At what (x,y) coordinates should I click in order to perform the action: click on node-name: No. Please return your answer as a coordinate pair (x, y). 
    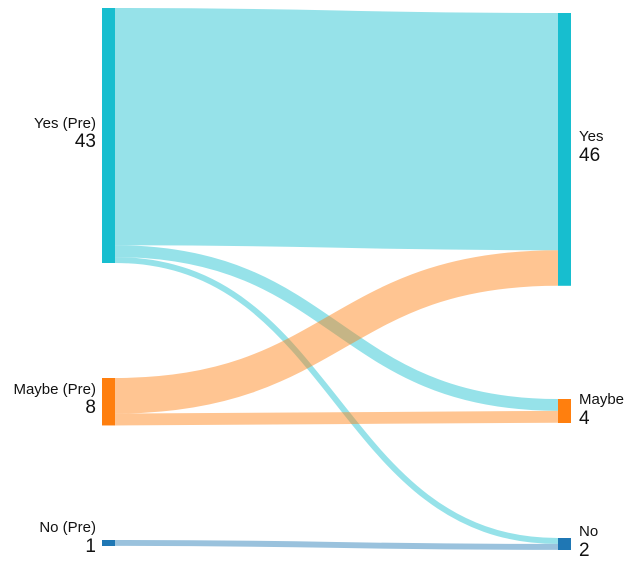
    Looking at the image, I should click on (588, 532).